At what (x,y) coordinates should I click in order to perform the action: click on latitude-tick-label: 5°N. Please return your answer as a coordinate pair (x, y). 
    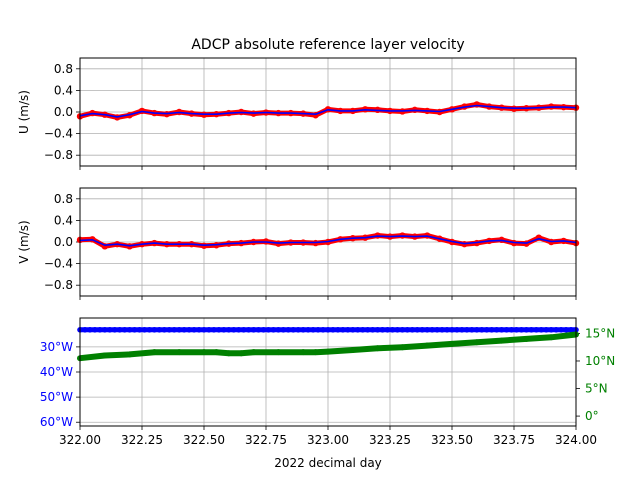
    Looking at the image, I should click on (596, 389).